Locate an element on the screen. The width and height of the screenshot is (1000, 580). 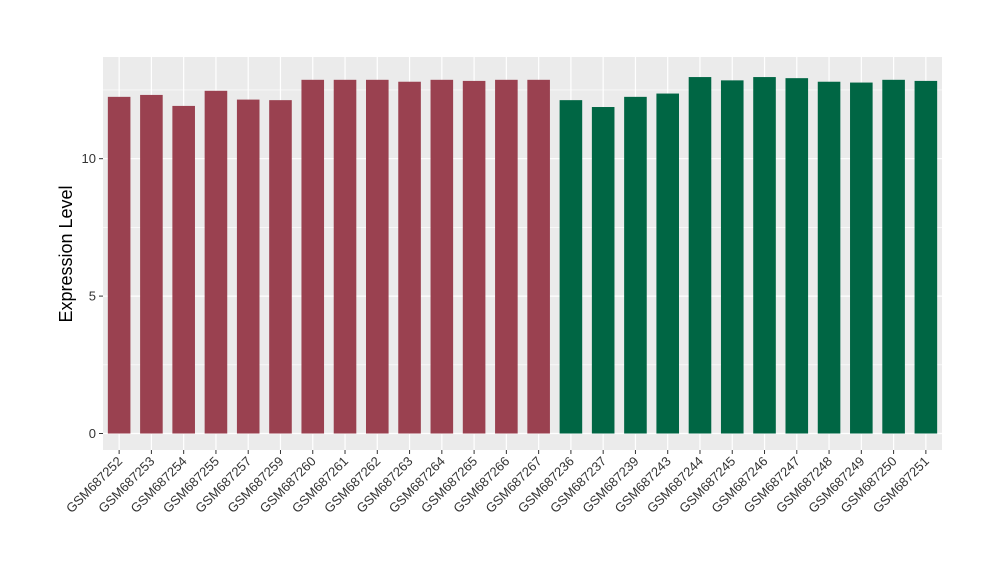
bar-GSM687255 is located at coordinates (216, 262).